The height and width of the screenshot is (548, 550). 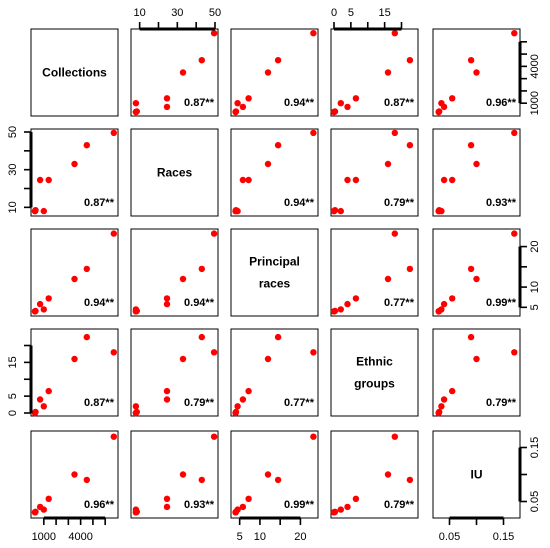 I want to click on panel-principal_races-collections, so click(x=74, y=272).